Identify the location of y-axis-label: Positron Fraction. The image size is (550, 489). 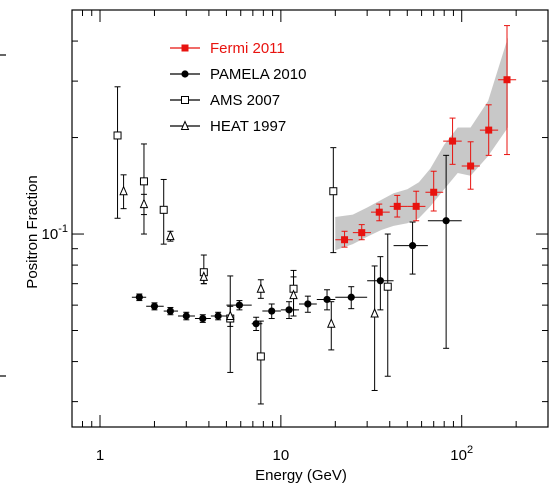
(32, 231).